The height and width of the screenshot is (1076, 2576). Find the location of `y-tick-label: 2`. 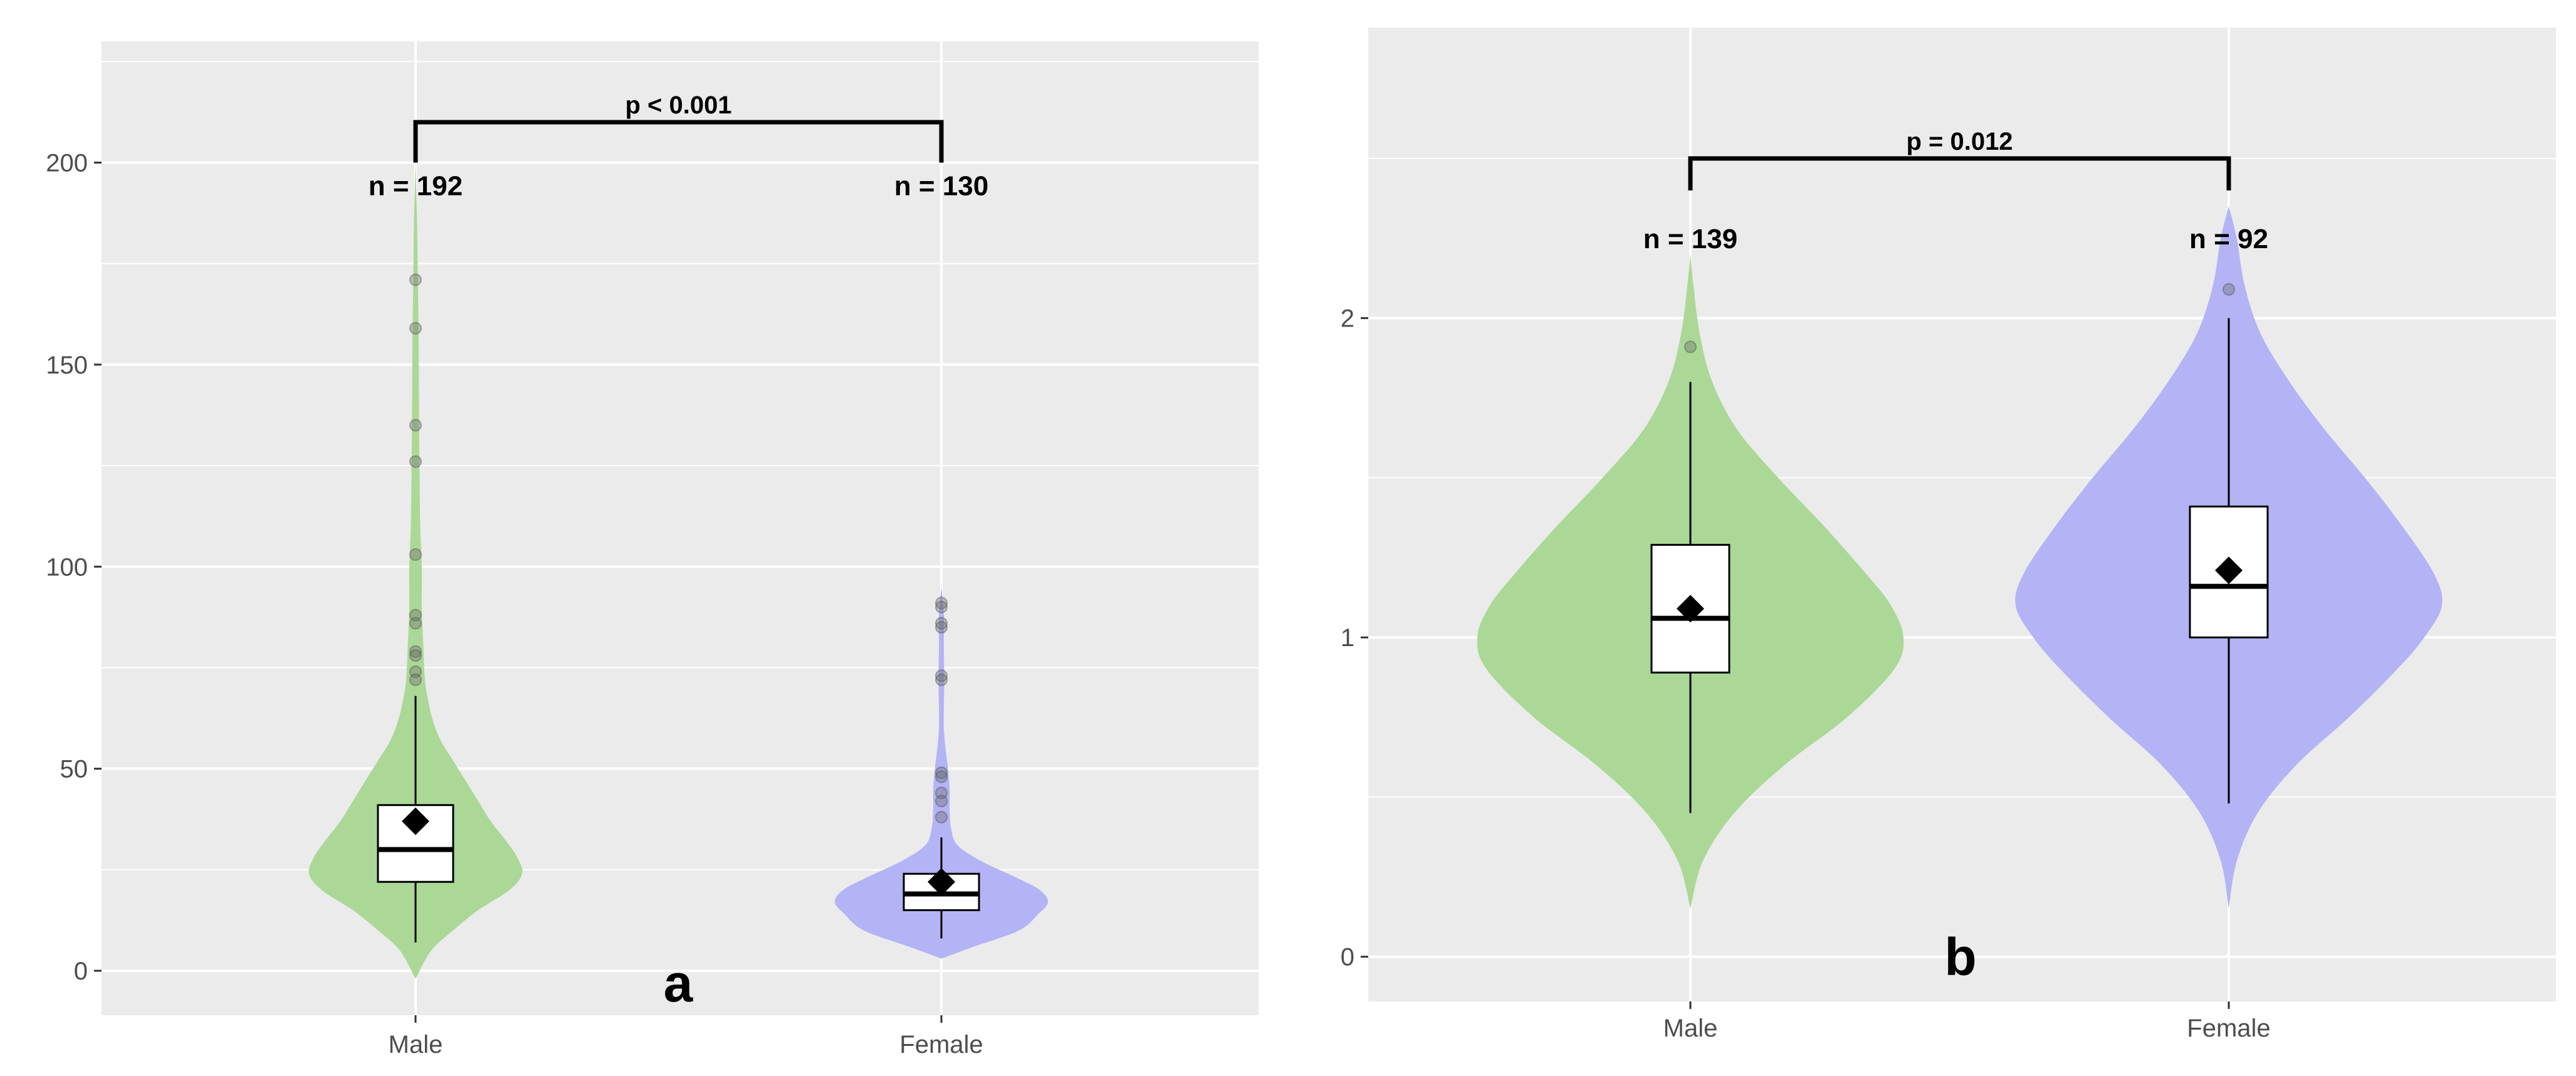

y-tick-label: 2 is located at coordinates (1347, 319).